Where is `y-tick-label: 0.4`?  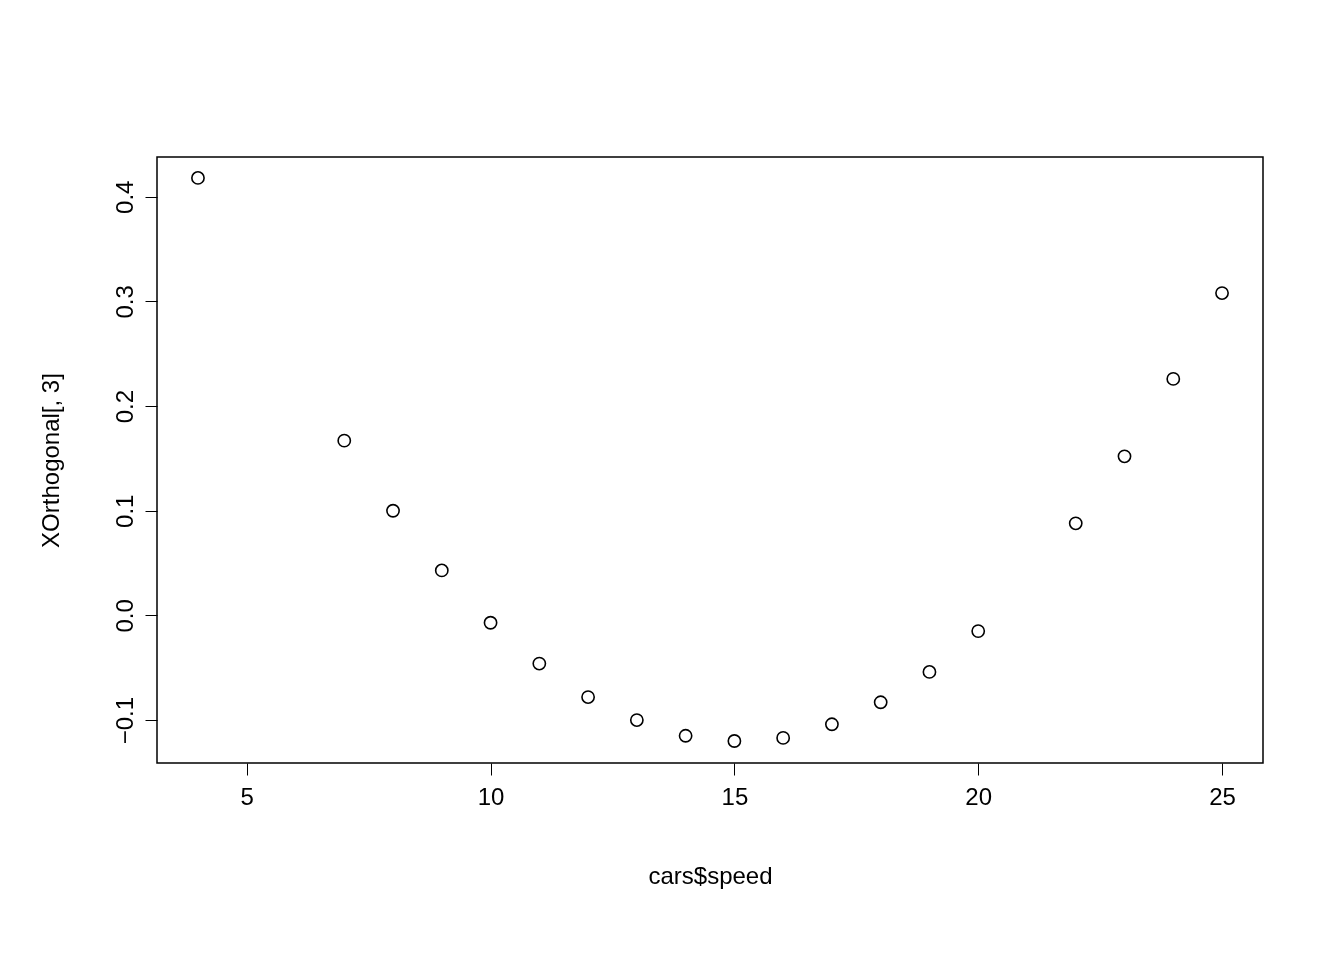
y-tick-label: 0.4 is located at coordinates (124, 197).